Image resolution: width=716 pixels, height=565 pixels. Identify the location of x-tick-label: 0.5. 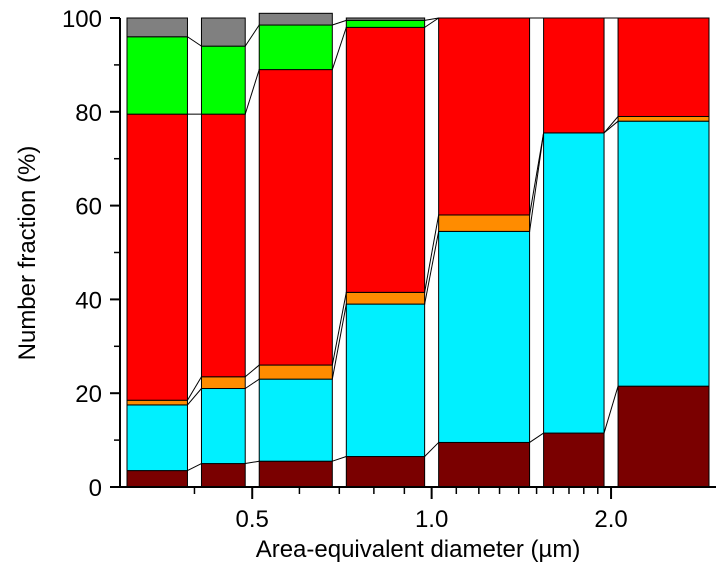
(252, 519).